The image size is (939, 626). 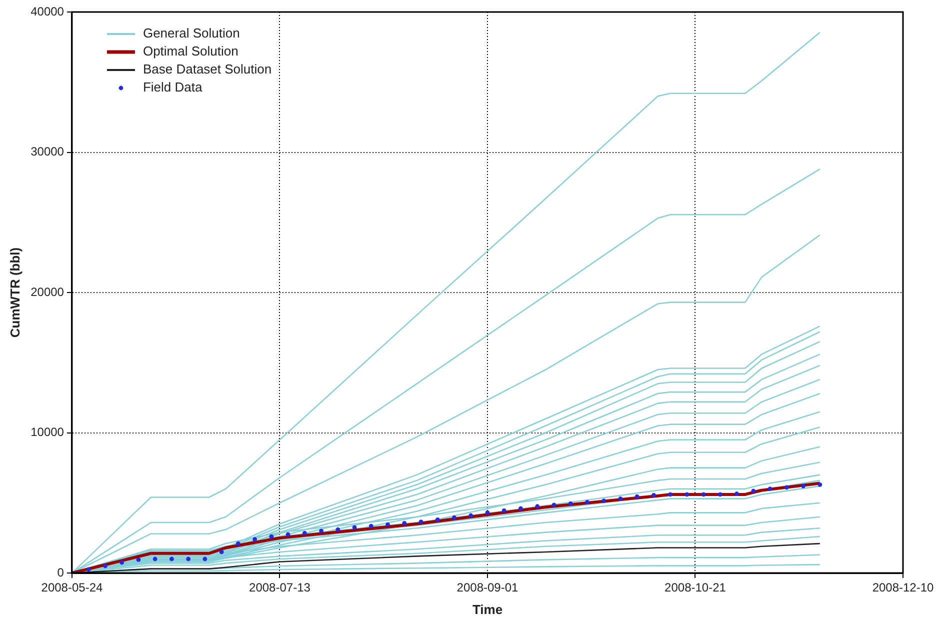 What do you see at coordinates (47, 151) in the screenshot?
I see `y-tick-label: 30000` at bounding box center [47, 151].